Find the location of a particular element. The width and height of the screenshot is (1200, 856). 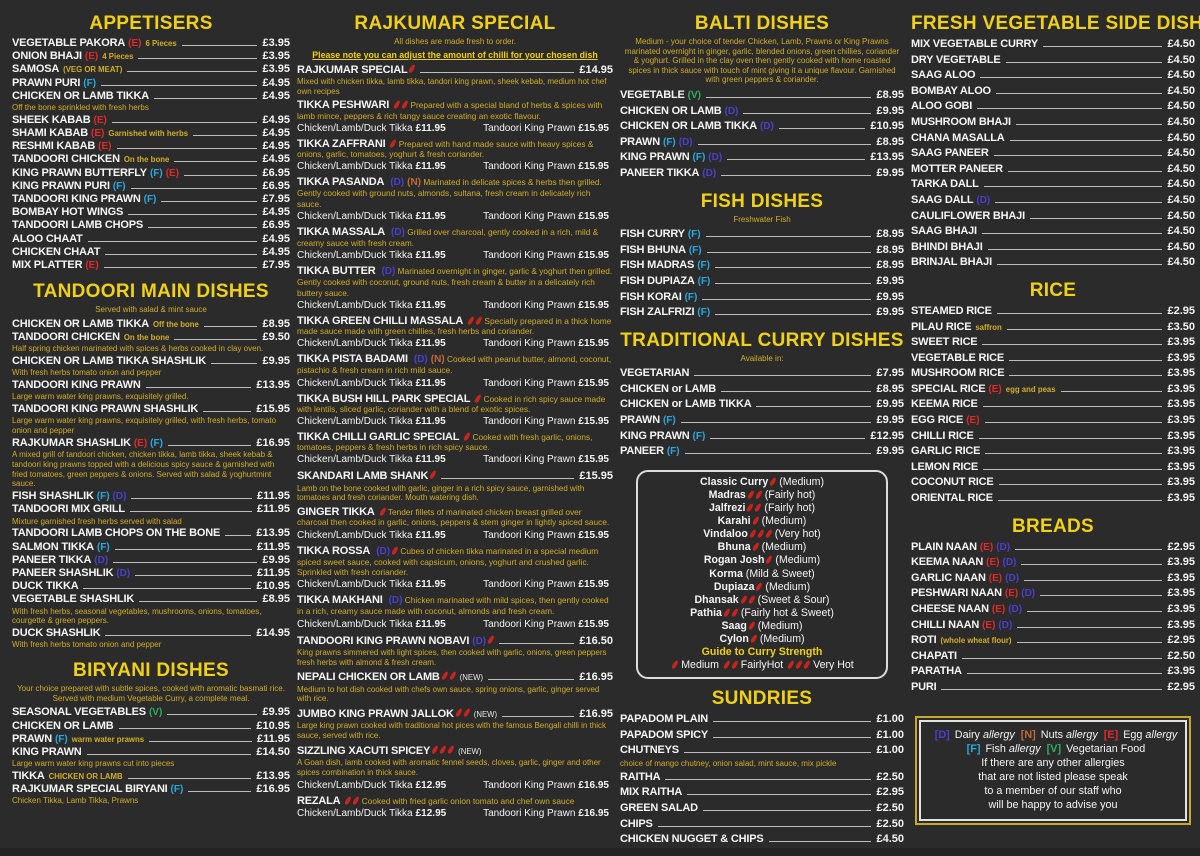

curry-type-karahi: Karahi (Medium) is located at coordinates (762, 521).